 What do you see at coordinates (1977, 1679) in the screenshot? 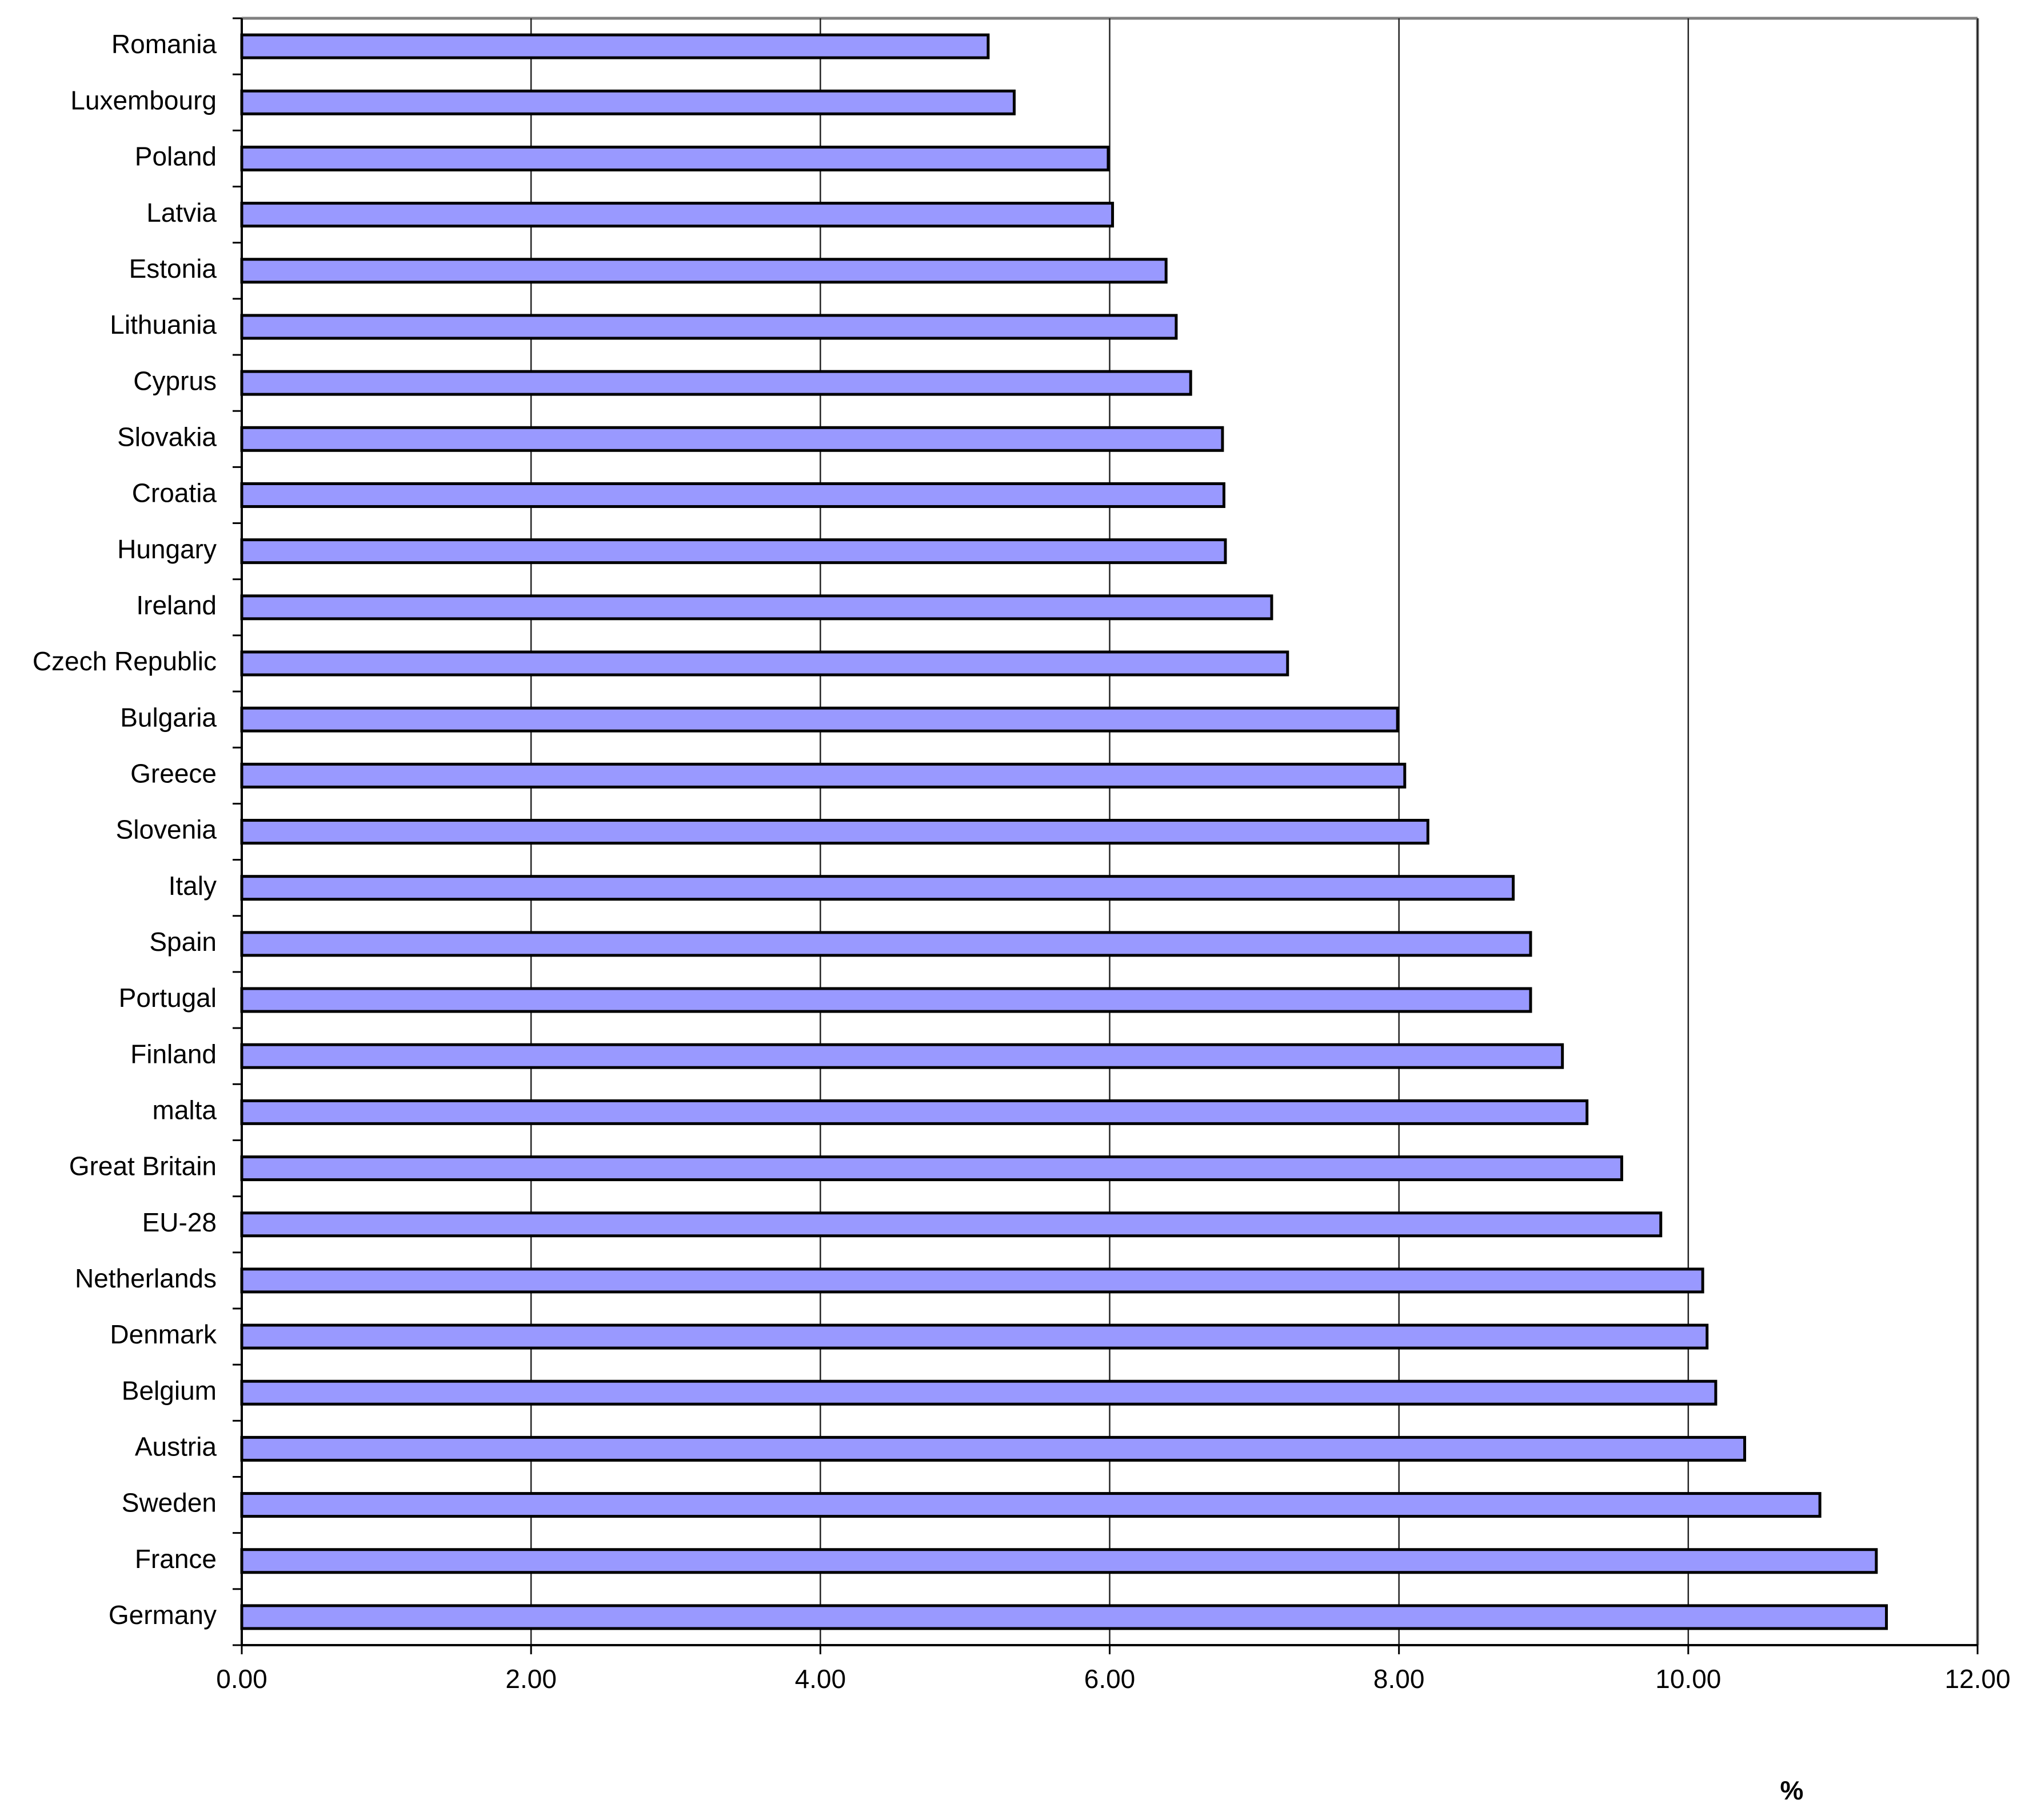
I see `x-tick-label: 12.00` at bounding box center [1977, 1679].